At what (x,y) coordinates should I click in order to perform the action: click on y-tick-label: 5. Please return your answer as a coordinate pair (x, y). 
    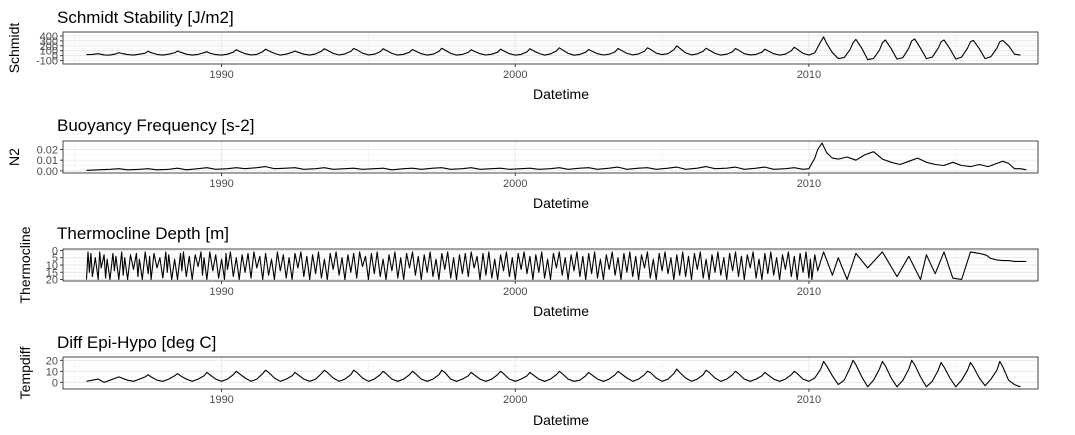
    Looking at the image, I should click on (55, 259).